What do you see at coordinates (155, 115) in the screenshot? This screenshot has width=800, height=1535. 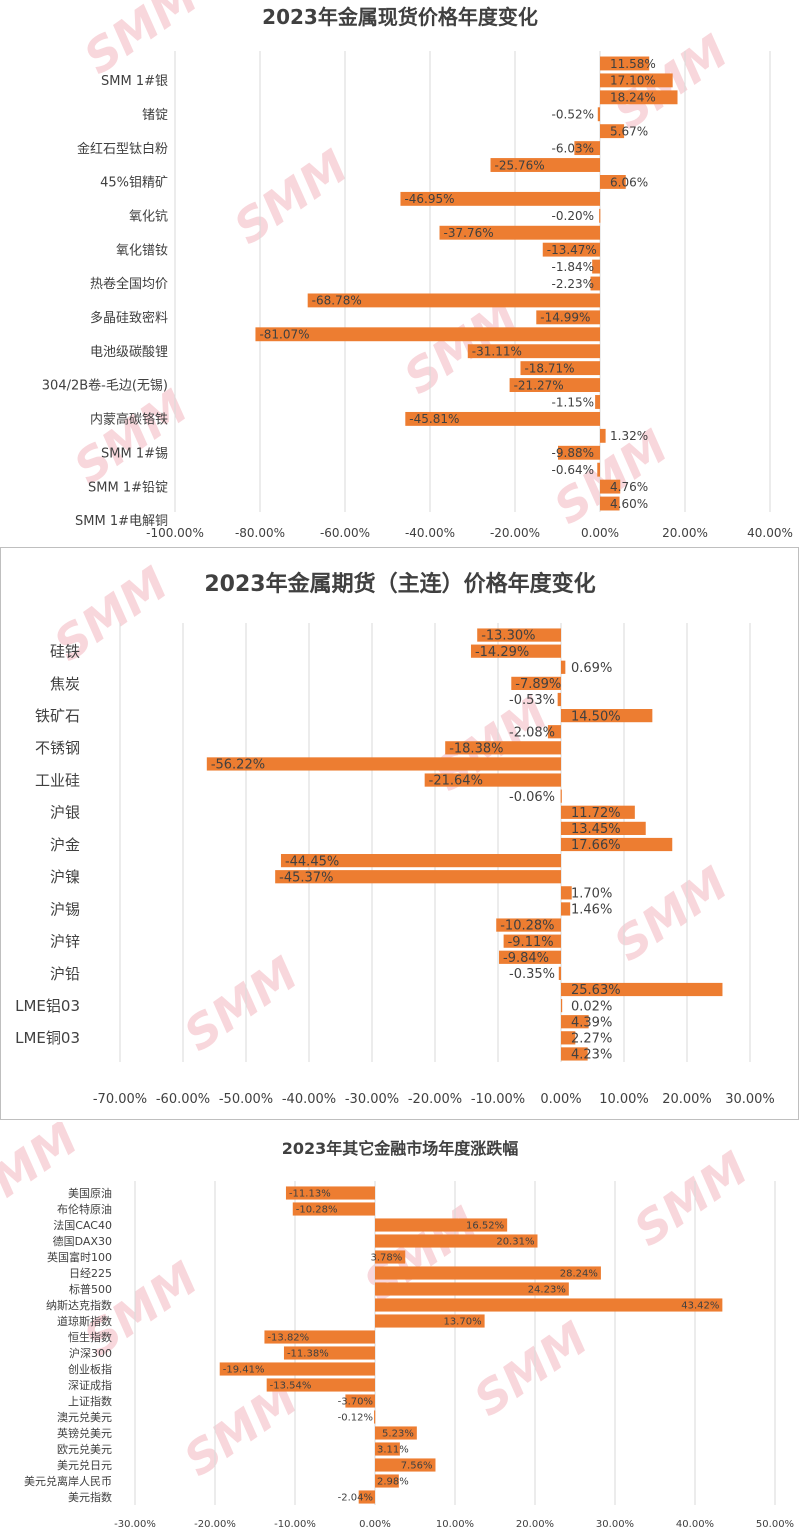 I see `category-label: 锗锭` at bounding box center [155, 115].